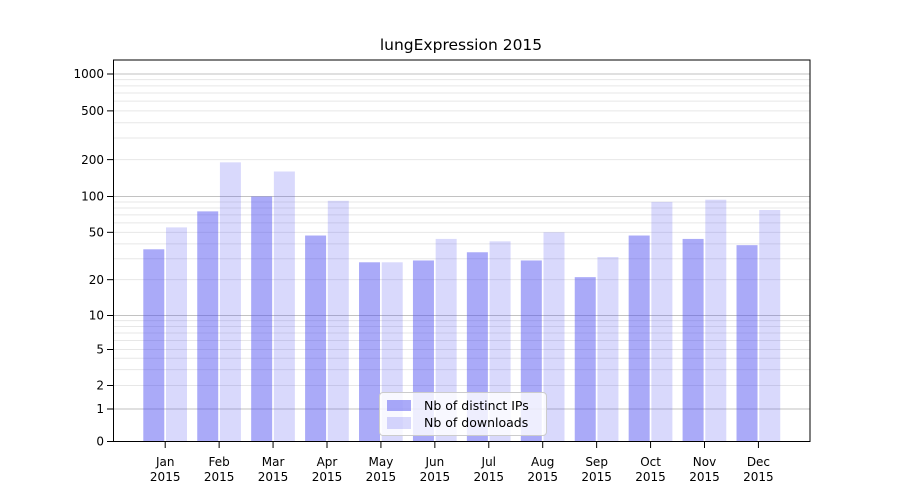 This screenshot has width=900, height=500. I want to click on x-tick-label-Nov: Nov 2015, so click(704, 469).